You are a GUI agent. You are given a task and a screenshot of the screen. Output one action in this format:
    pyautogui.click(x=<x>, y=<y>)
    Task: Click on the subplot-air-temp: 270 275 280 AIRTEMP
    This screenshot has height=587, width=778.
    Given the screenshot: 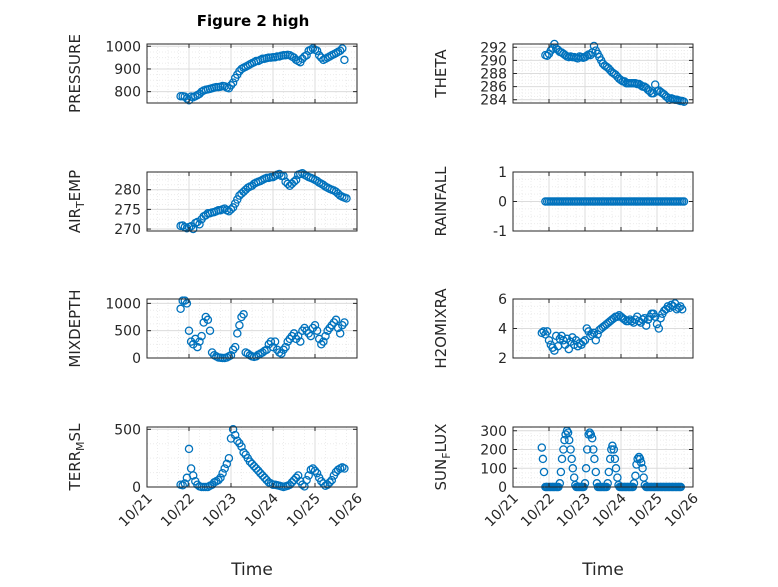 What is the action you would take?
    pyautogui.click(x=212, y=203)
    